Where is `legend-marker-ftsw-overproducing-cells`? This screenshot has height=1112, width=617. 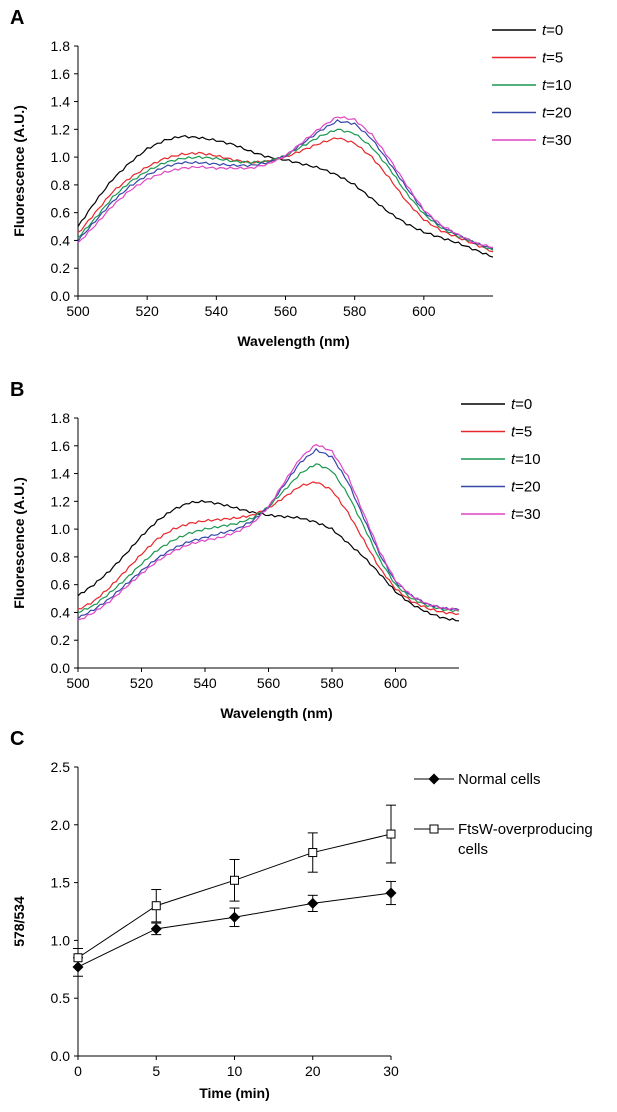
legend-marker-ftsw-overproducing-cells is located at coordinates (434, 829).